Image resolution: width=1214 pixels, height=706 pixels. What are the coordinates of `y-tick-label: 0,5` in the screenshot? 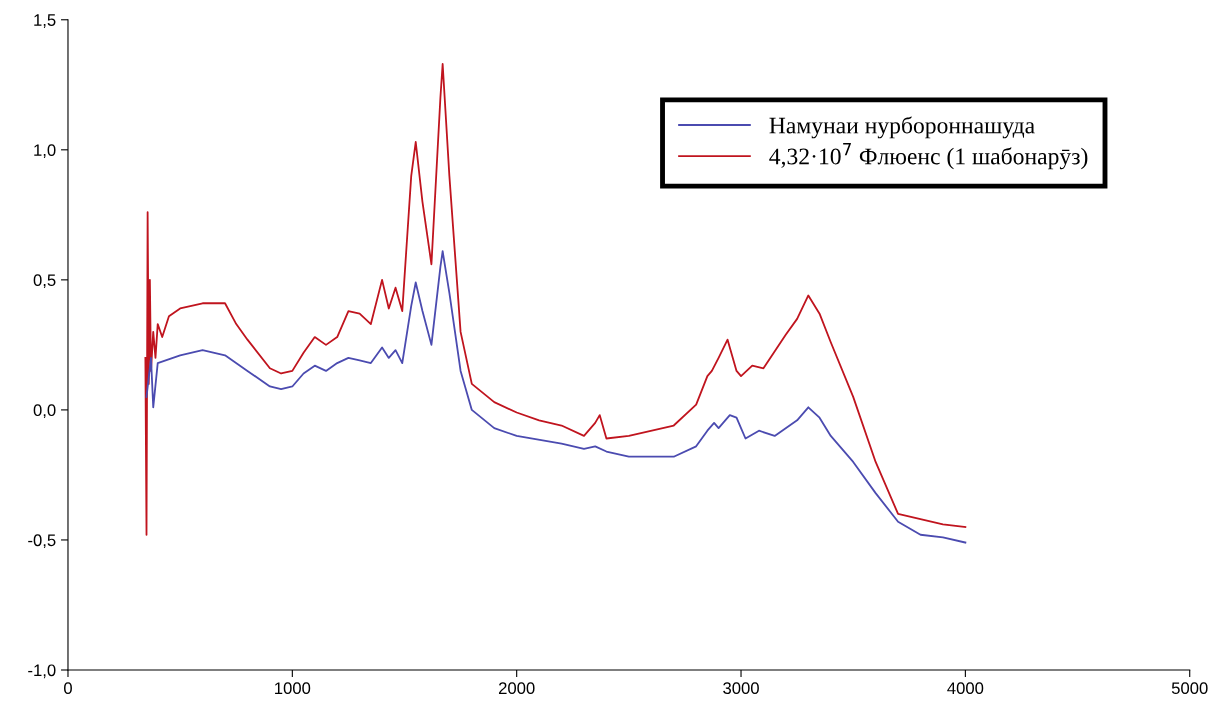 It's located at (44, 281).